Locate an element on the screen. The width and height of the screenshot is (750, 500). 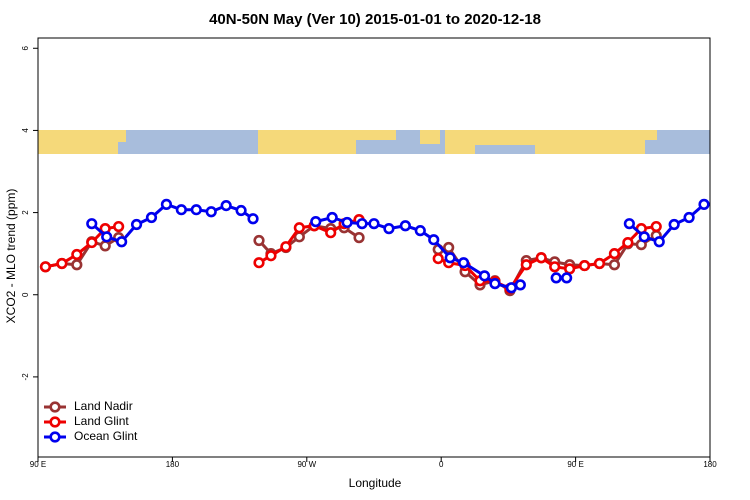
x-axis-label: Longitude is located at coordinates (375, 483).